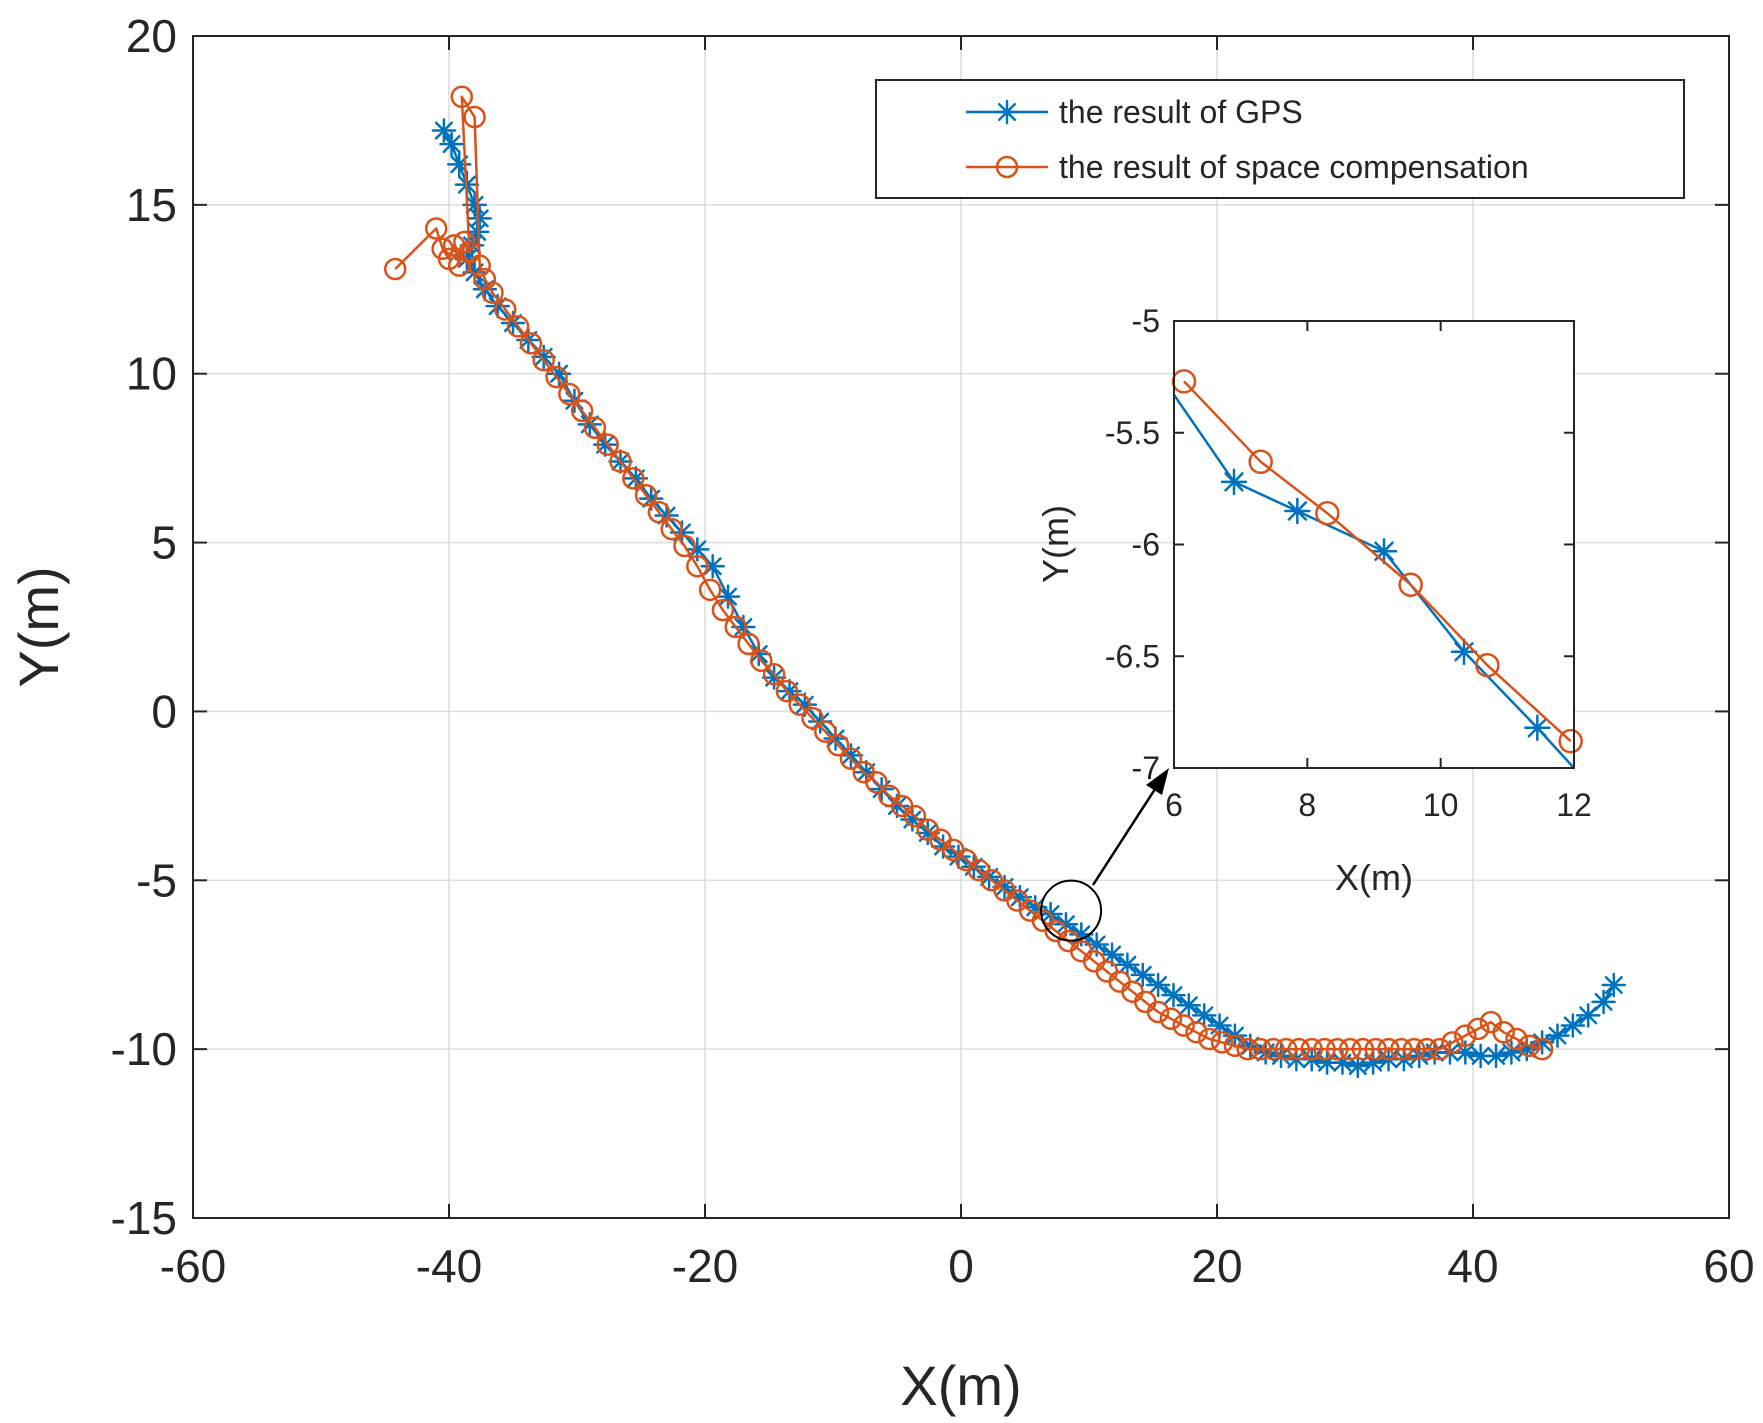 This screenshot has height=1423, width=1763. I want to click on legend-gps-asterisk, so click(1007, 112).